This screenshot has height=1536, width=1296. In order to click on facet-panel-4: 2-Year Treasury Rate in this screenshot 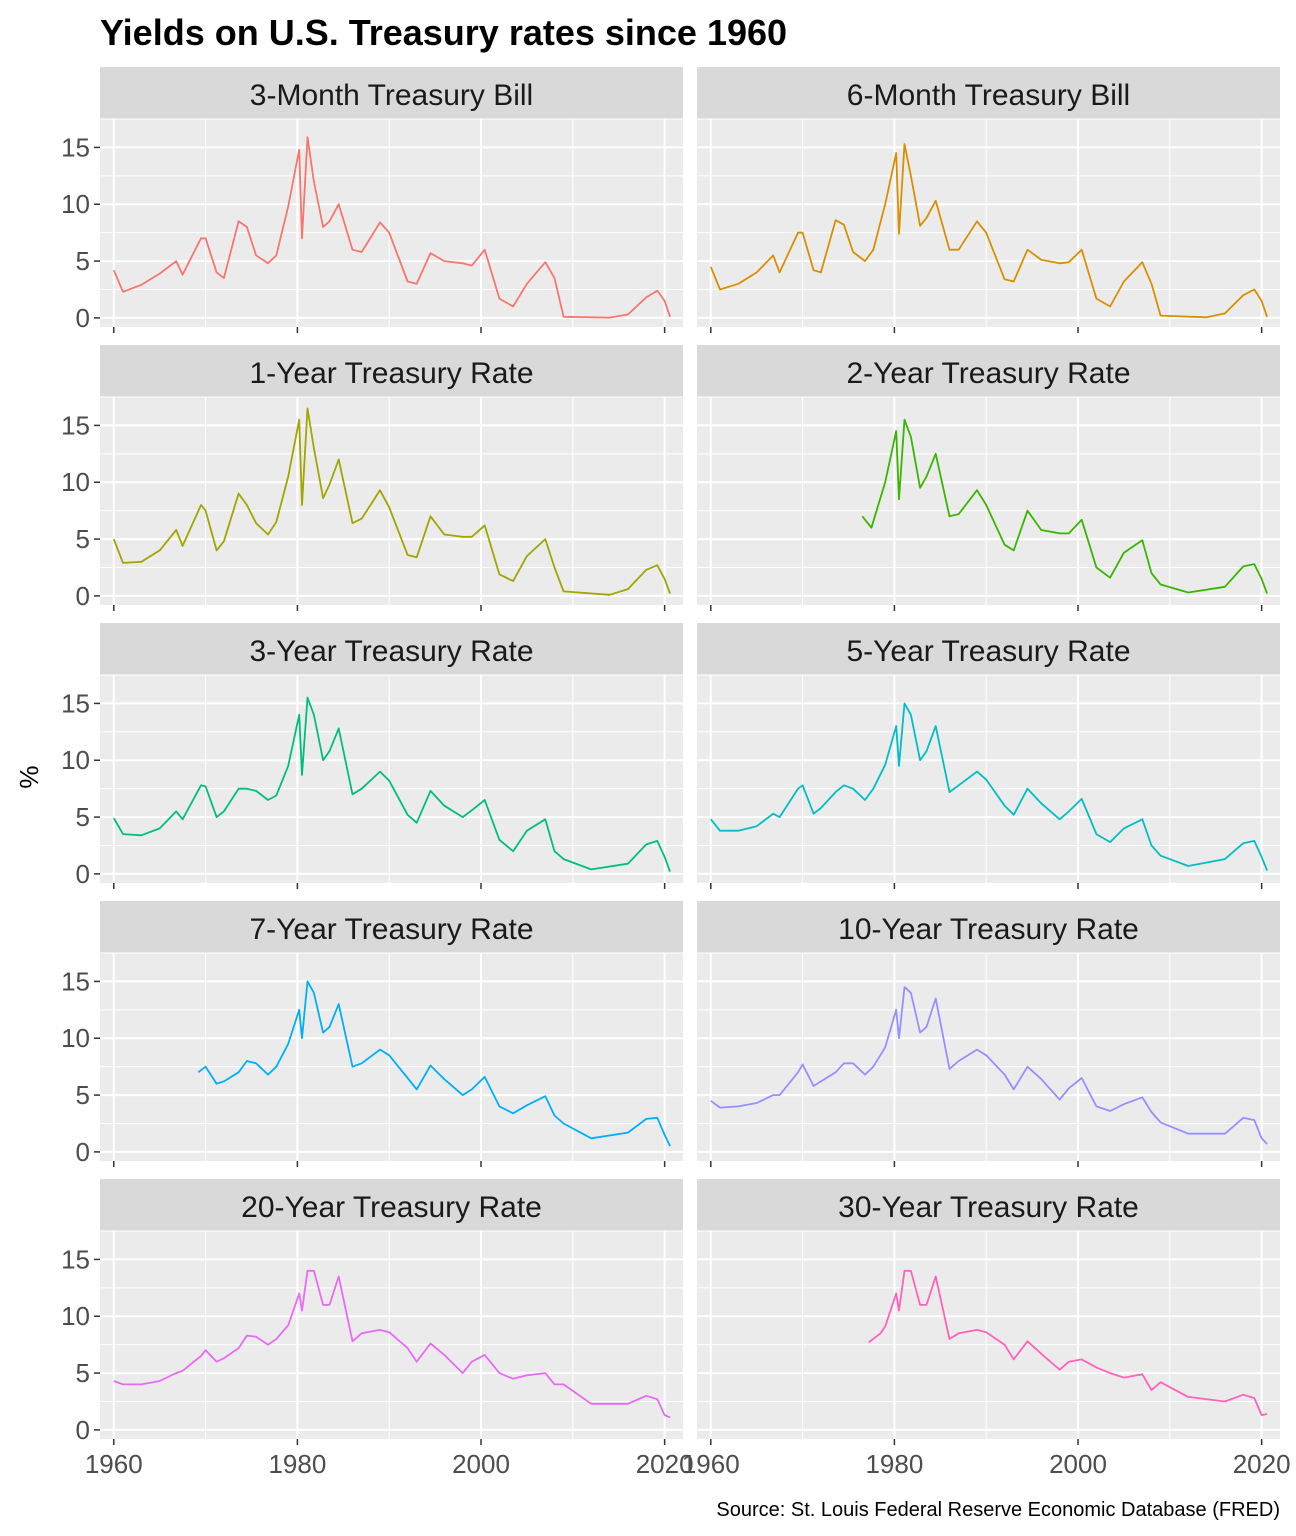, I will do `click(988, 478)`.